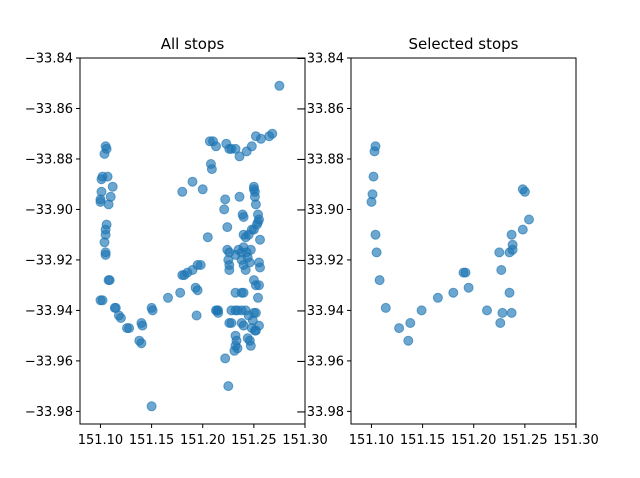  Describe the element at coordinates (463, 44) in the screenshot. I see `selected-stops-title: Selected stops` at that location.